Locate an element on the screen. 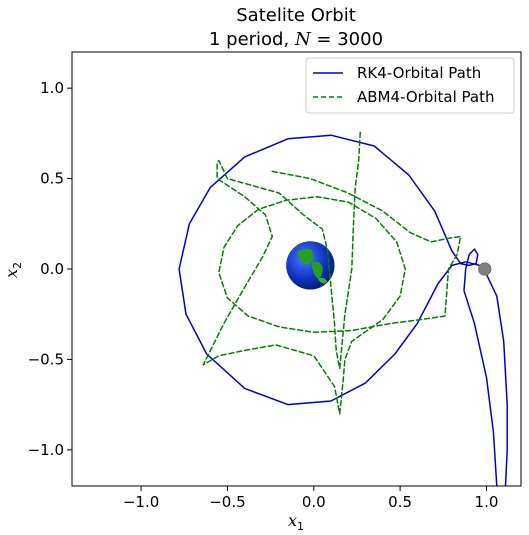 Image resolution: width=529 pixels, height=535 pixels. chart-title-line-2: 1 period, N = 3000 is located at coordinates (296, 39).